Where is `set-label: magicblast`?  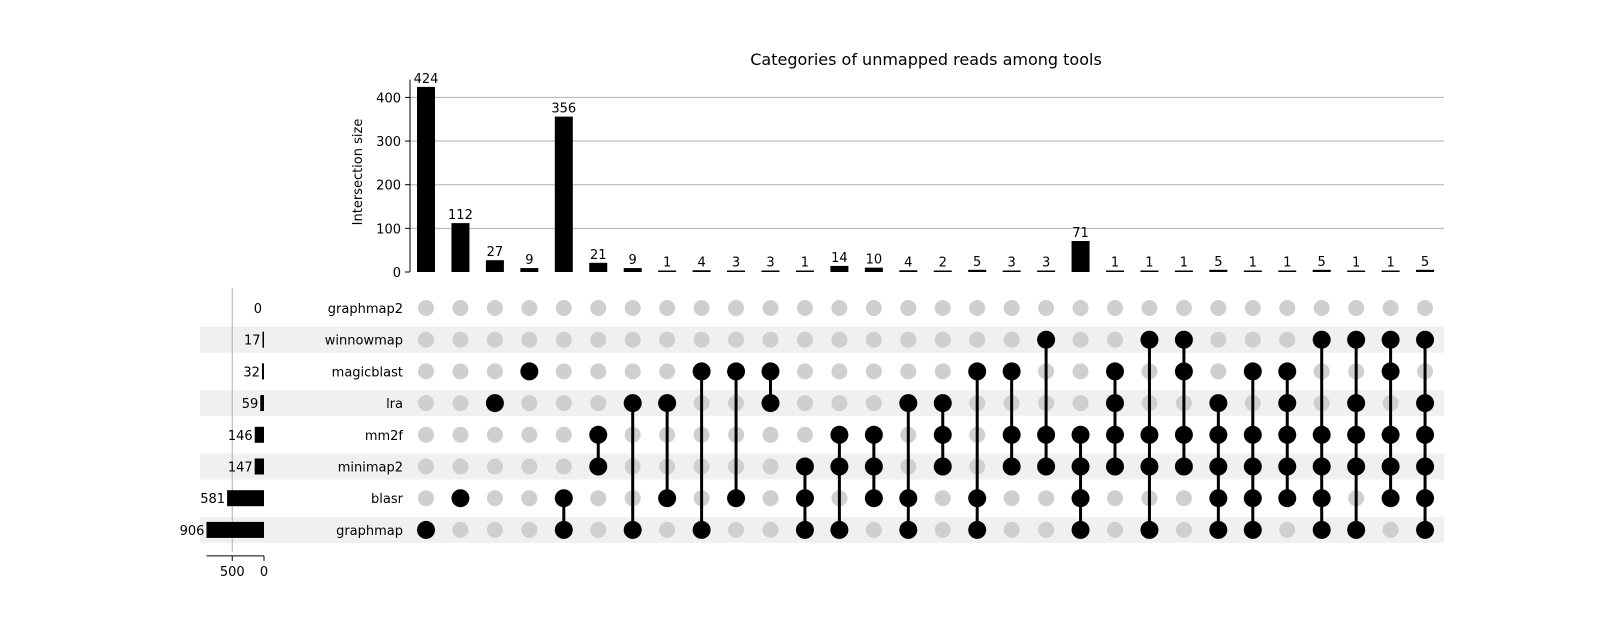 set-label: magicblast is located at coordinates (367, 372).